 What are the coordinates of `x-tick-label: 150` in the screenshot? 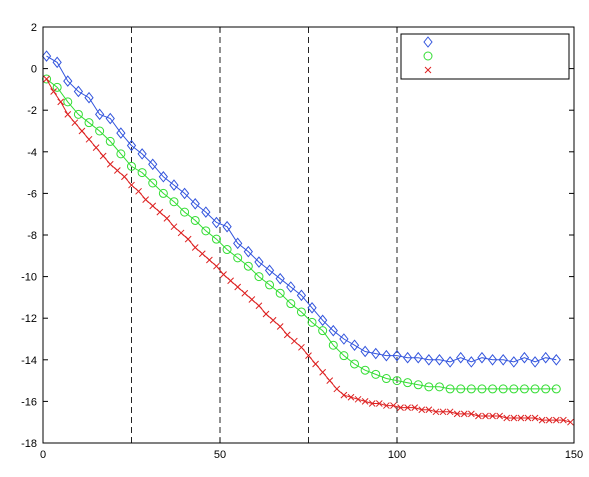 It's located at (574, 455).